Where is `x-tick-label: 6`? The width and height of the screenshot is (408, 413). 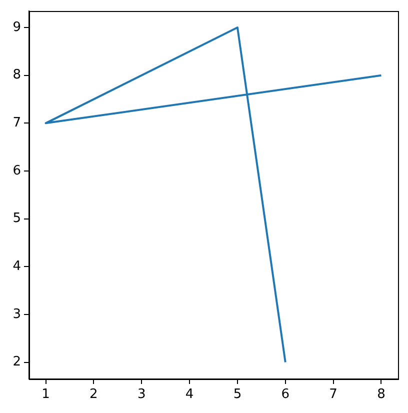
x-tick-label: 6 is located at coordinates (285, 394).